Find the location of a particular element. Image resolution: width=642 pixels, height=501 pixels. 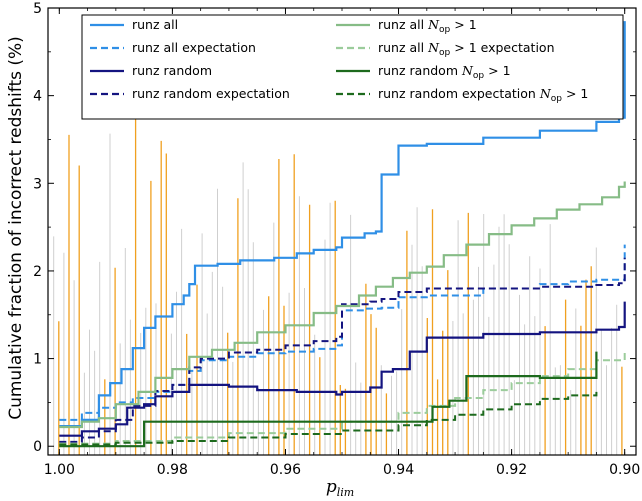

legend-label: runz random is located at coordinates (172, 70).